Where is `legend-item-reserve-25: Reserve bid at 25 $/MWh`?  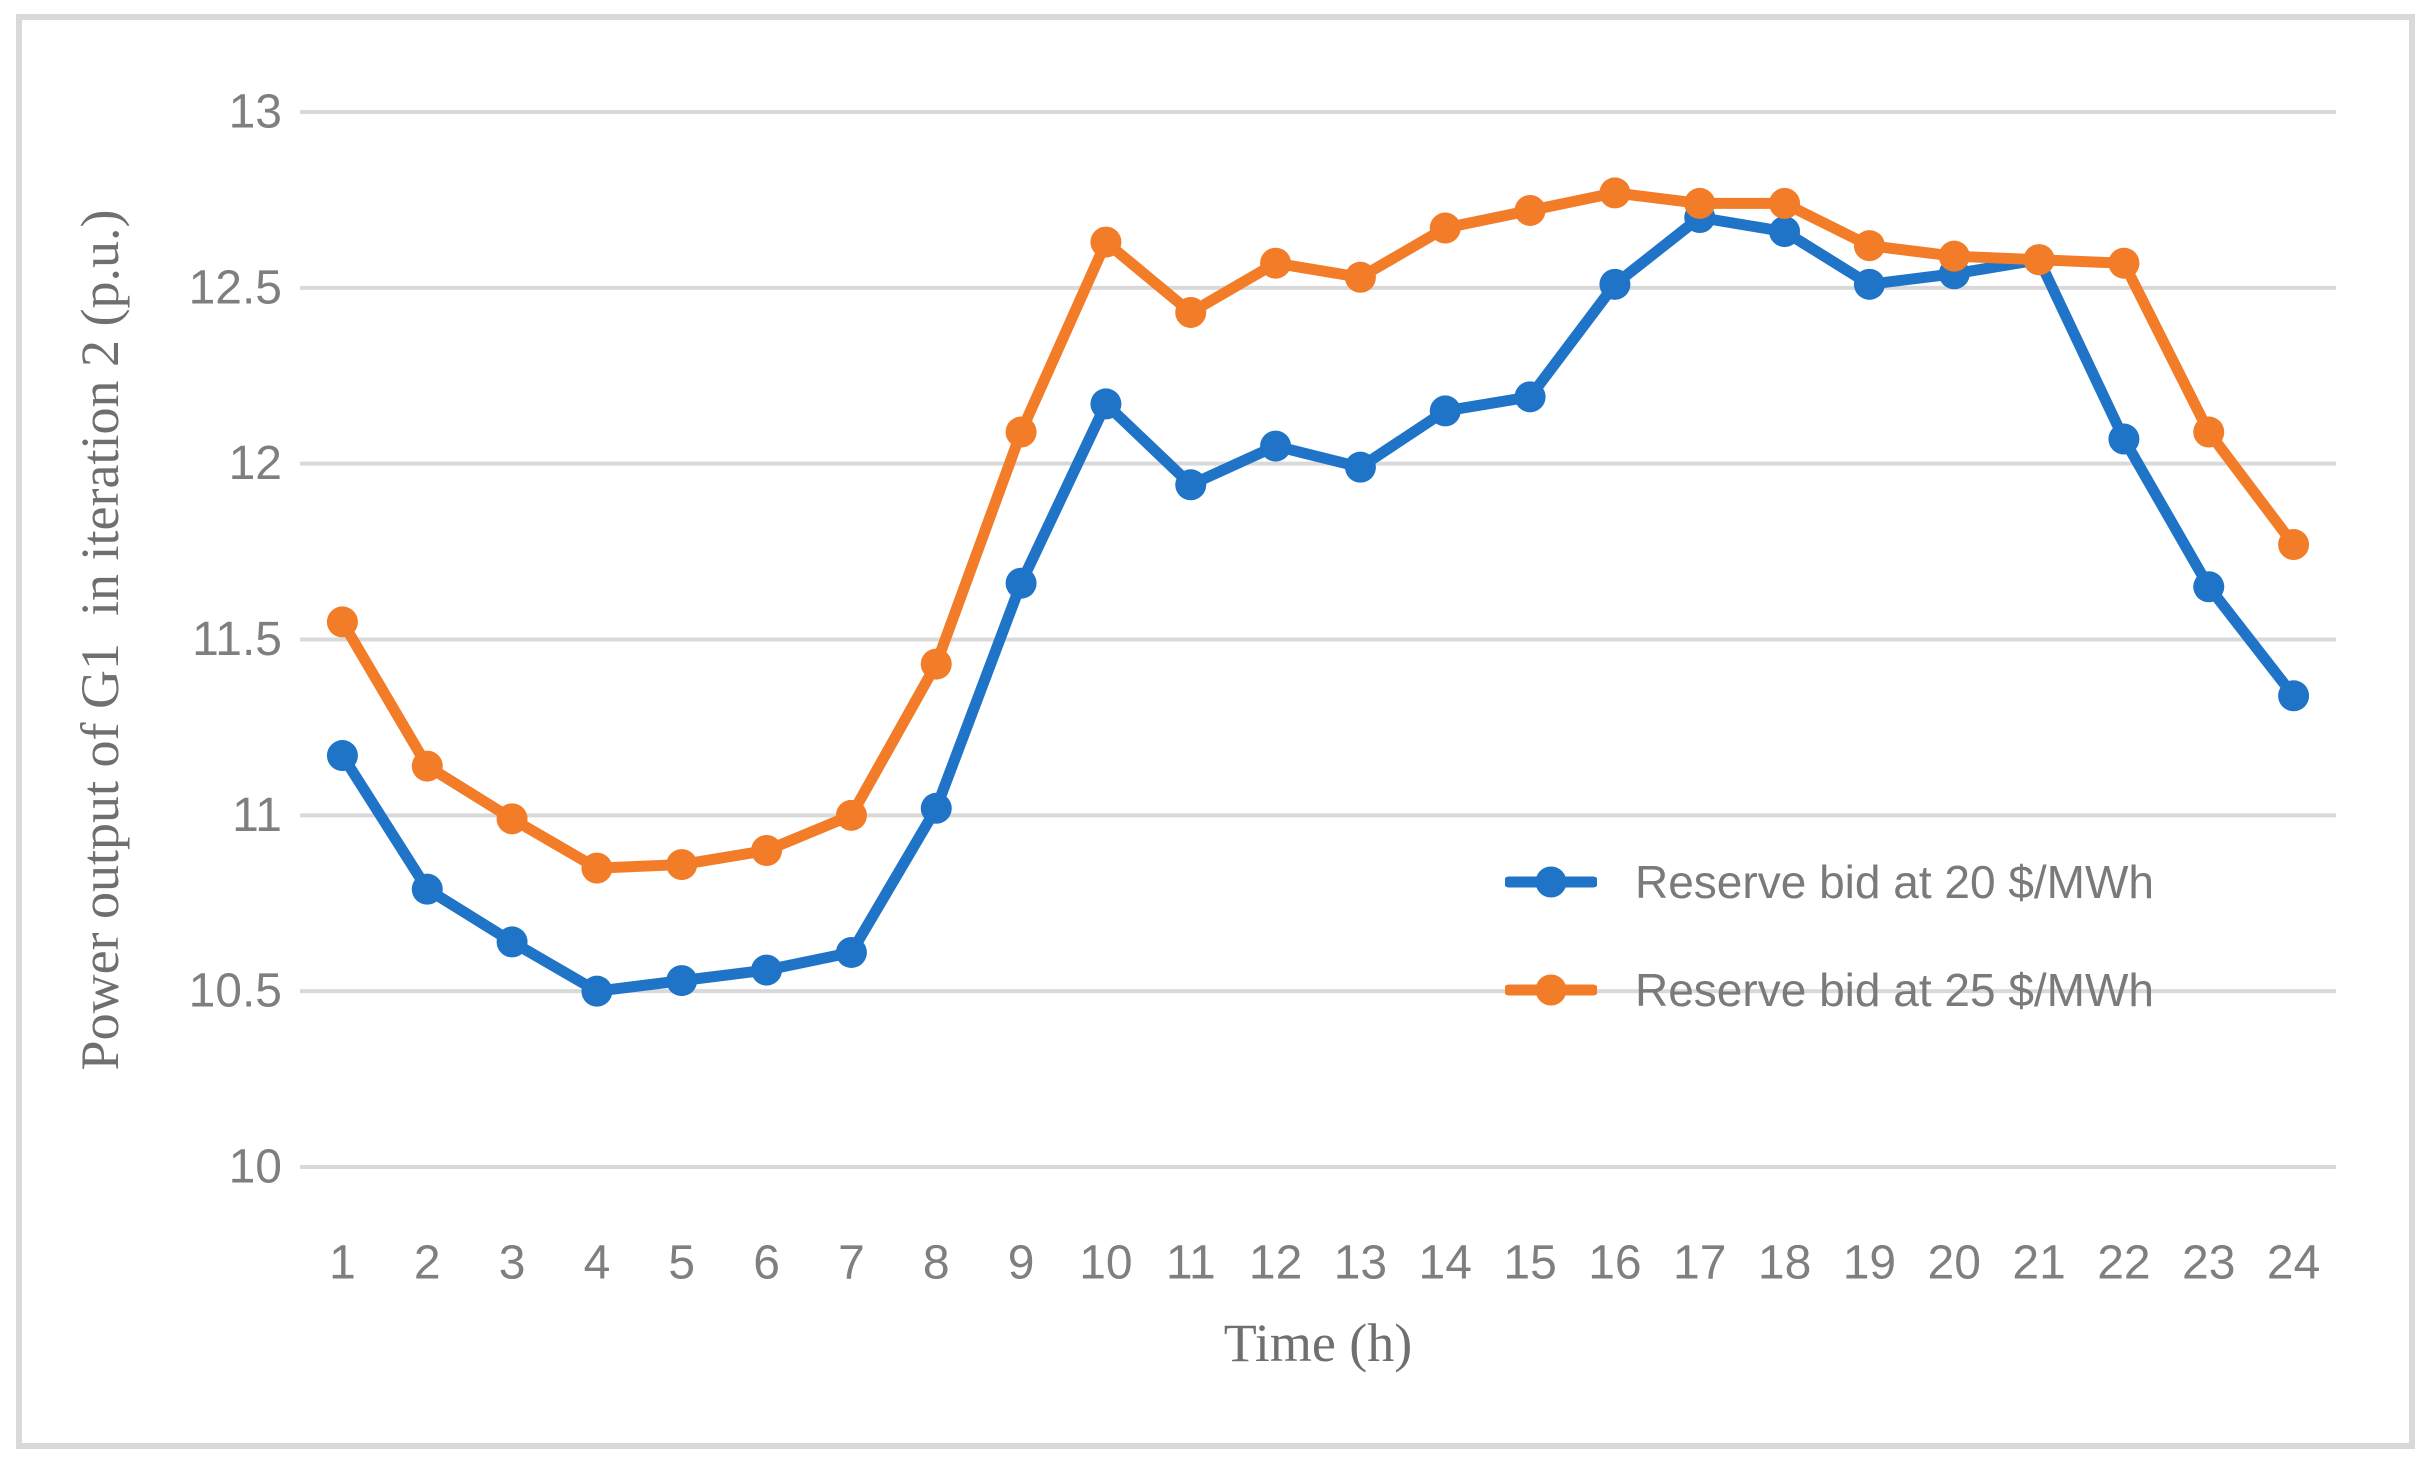 legend-item-reserve-25: Reserve bid at 25 $/MWh is located at coordinates (1830, 990).